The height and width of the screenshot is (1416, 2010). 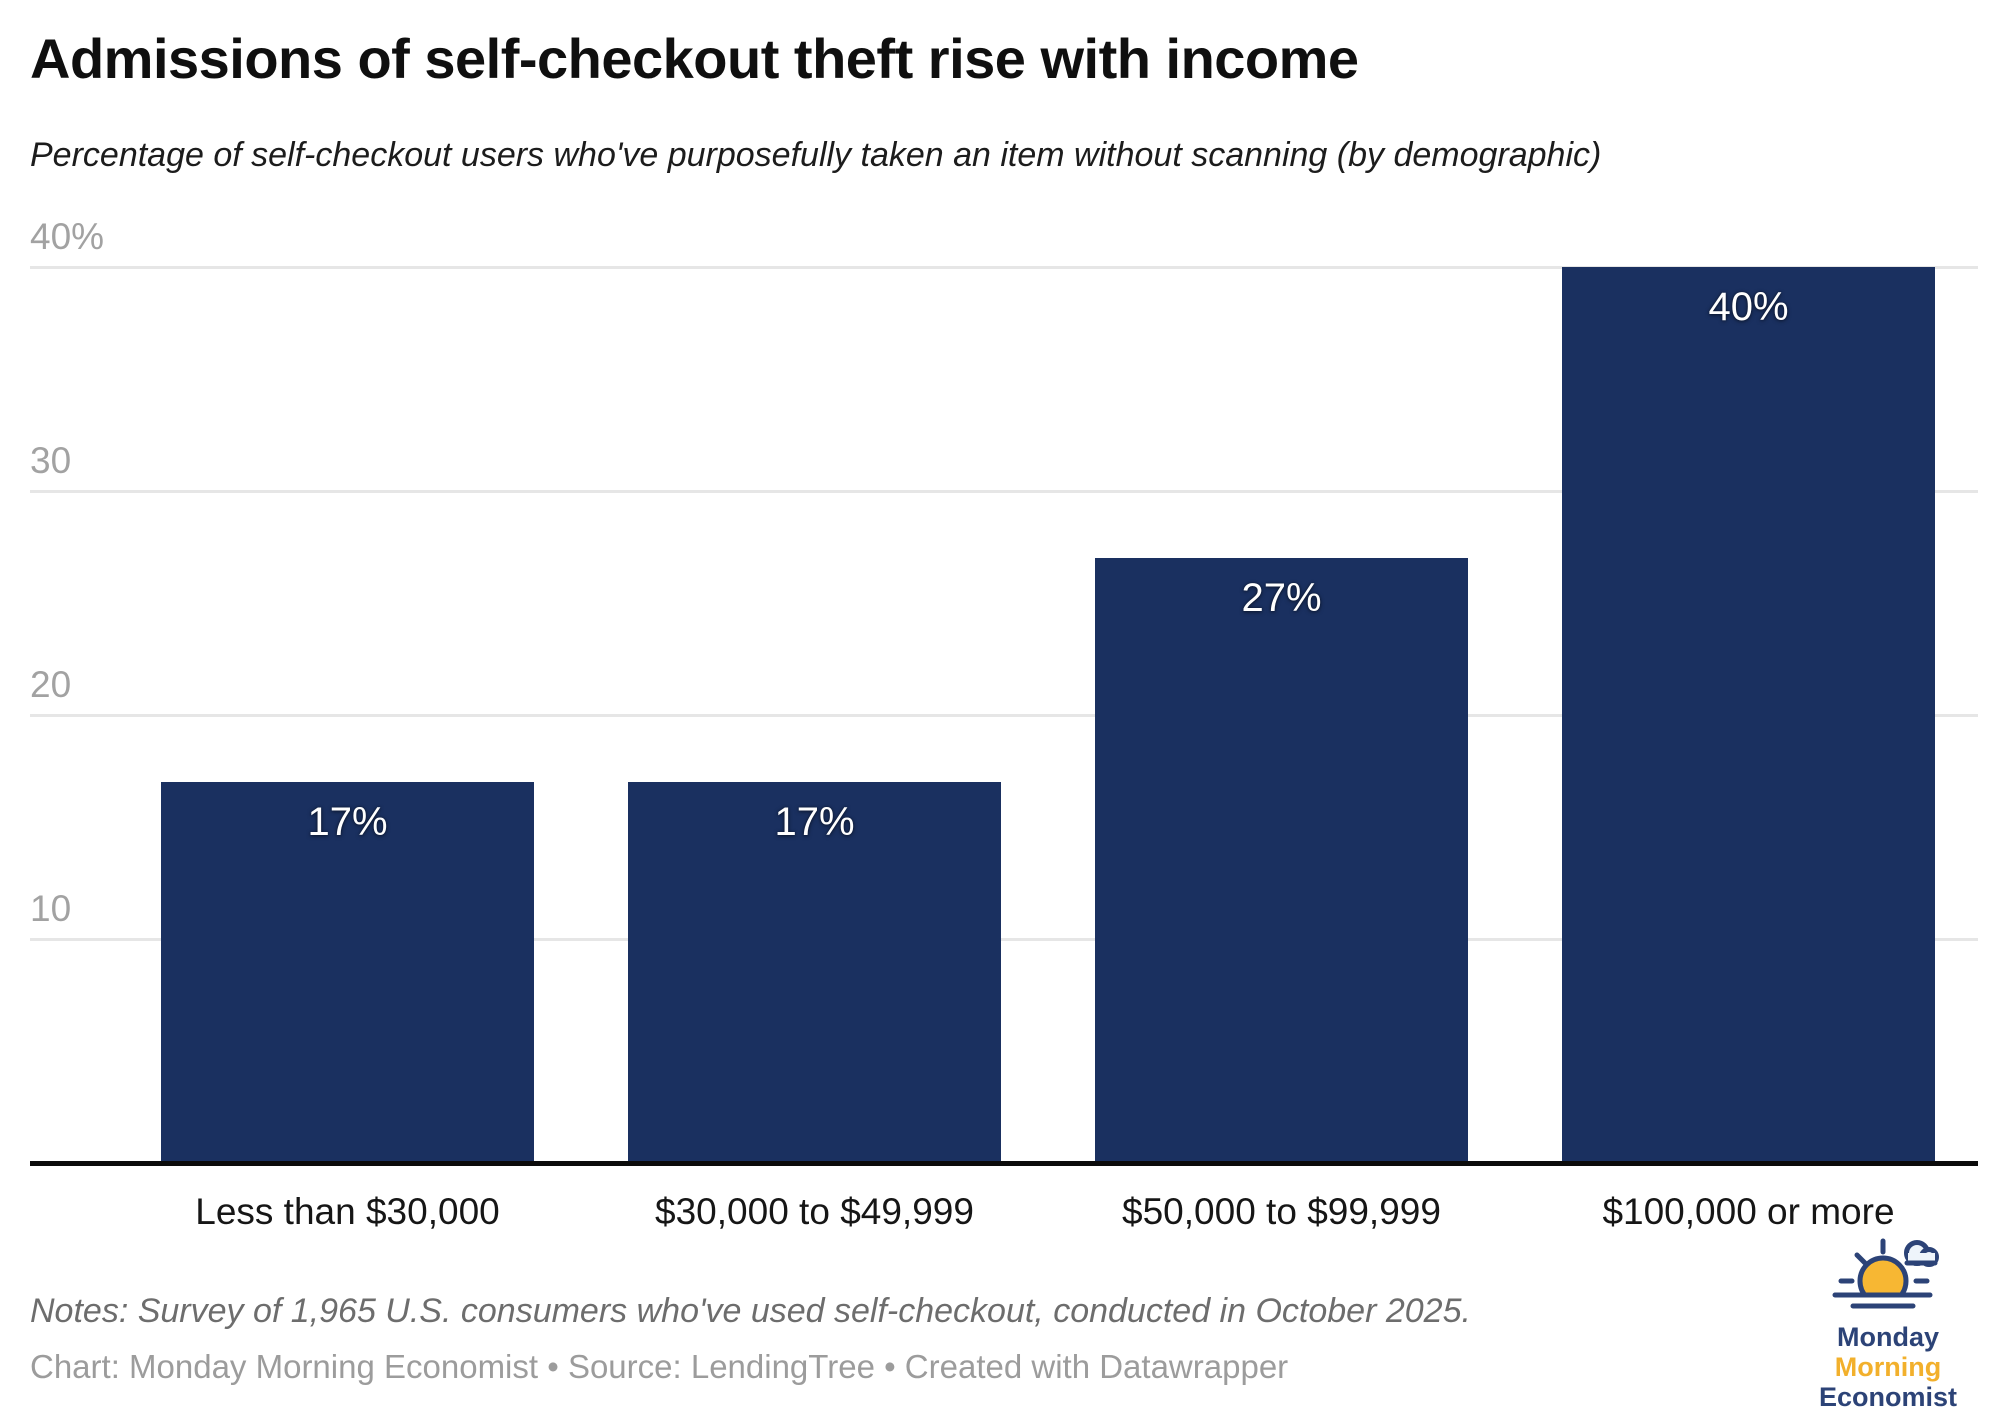 What do you see at coordinates (1281, 598) in the screenshot?
I see `bar-value-label: 27%` at bounding box center [1281, 598].